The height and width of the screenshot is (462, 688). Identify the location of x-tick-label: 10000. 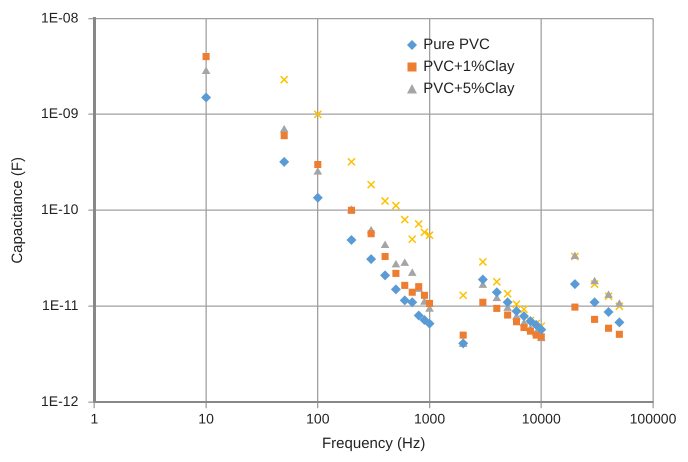
(541, 418).